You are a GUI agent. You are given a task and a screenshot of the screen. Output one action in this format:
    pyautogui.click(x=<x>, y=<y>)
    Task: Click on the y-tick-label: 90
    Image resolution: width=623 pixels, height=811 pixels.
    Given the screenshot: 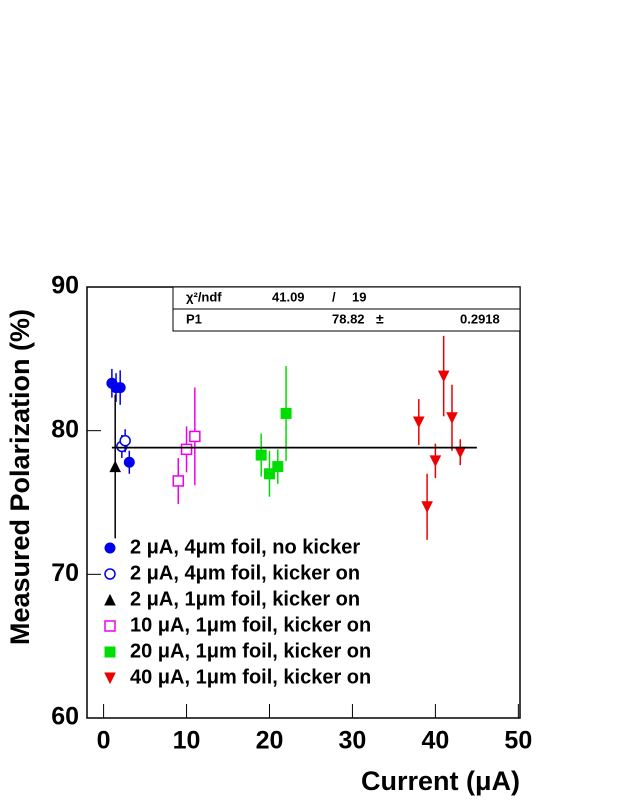 What is the action you would take?
    pyautogui.click(x=65, y=286)
    